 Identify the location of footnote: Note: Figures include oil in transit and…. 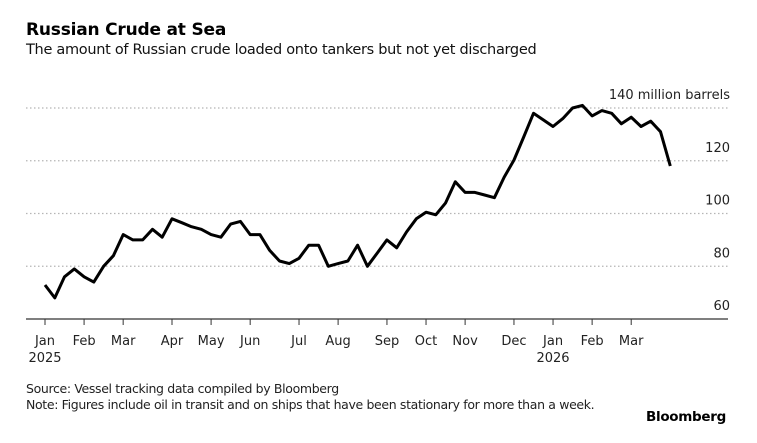
(310, 404).